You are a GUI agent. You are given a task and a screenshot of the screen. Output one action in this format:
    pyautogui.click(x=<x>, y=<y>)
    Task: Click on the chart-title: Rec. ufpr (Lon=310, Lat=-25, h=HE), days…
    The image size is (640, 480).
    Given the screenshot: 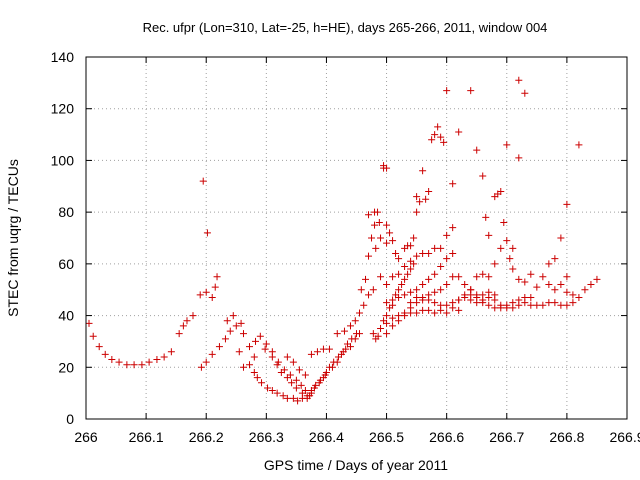 What is the action you would take?
    pyautogui.click(x=345, y=27)
    